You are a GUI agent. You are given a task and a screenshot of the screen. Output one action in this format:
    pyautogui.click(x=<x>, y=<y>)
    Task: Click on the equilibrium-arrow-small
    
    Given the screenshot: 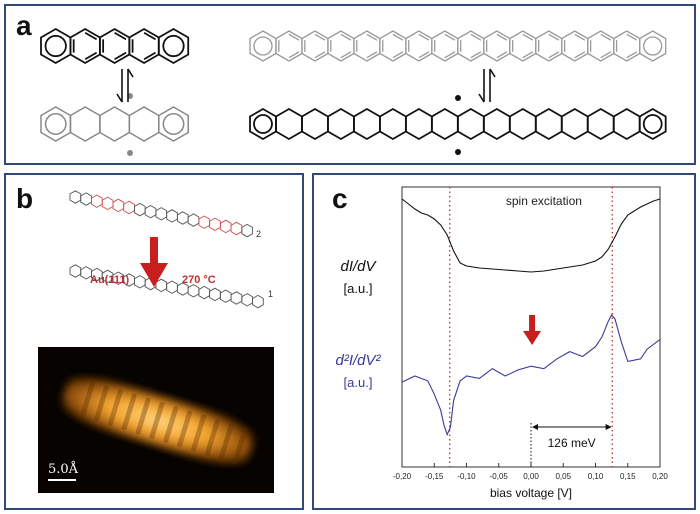 What is the action you would take?
    pyautogui.click(x=125, y=85)
    